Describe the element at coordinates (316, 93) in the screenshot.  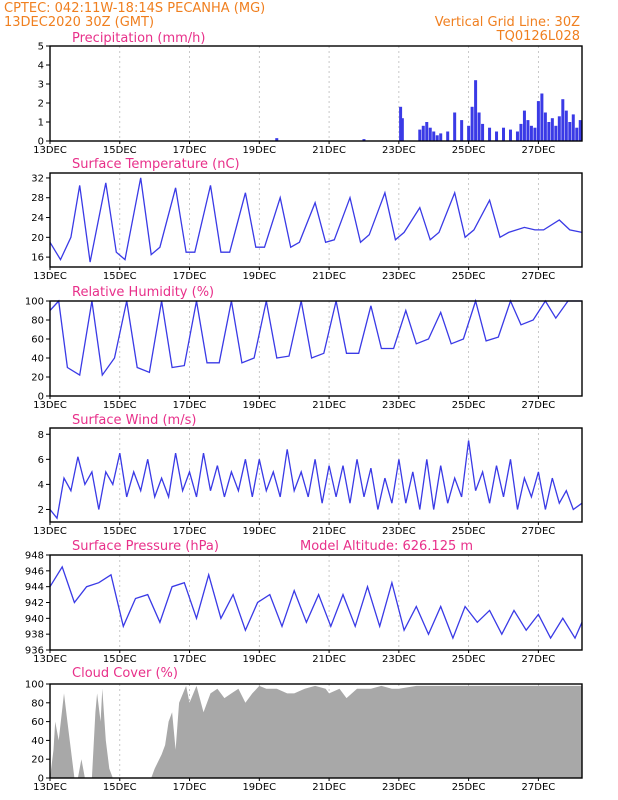
I see `precip-frame` at that location.